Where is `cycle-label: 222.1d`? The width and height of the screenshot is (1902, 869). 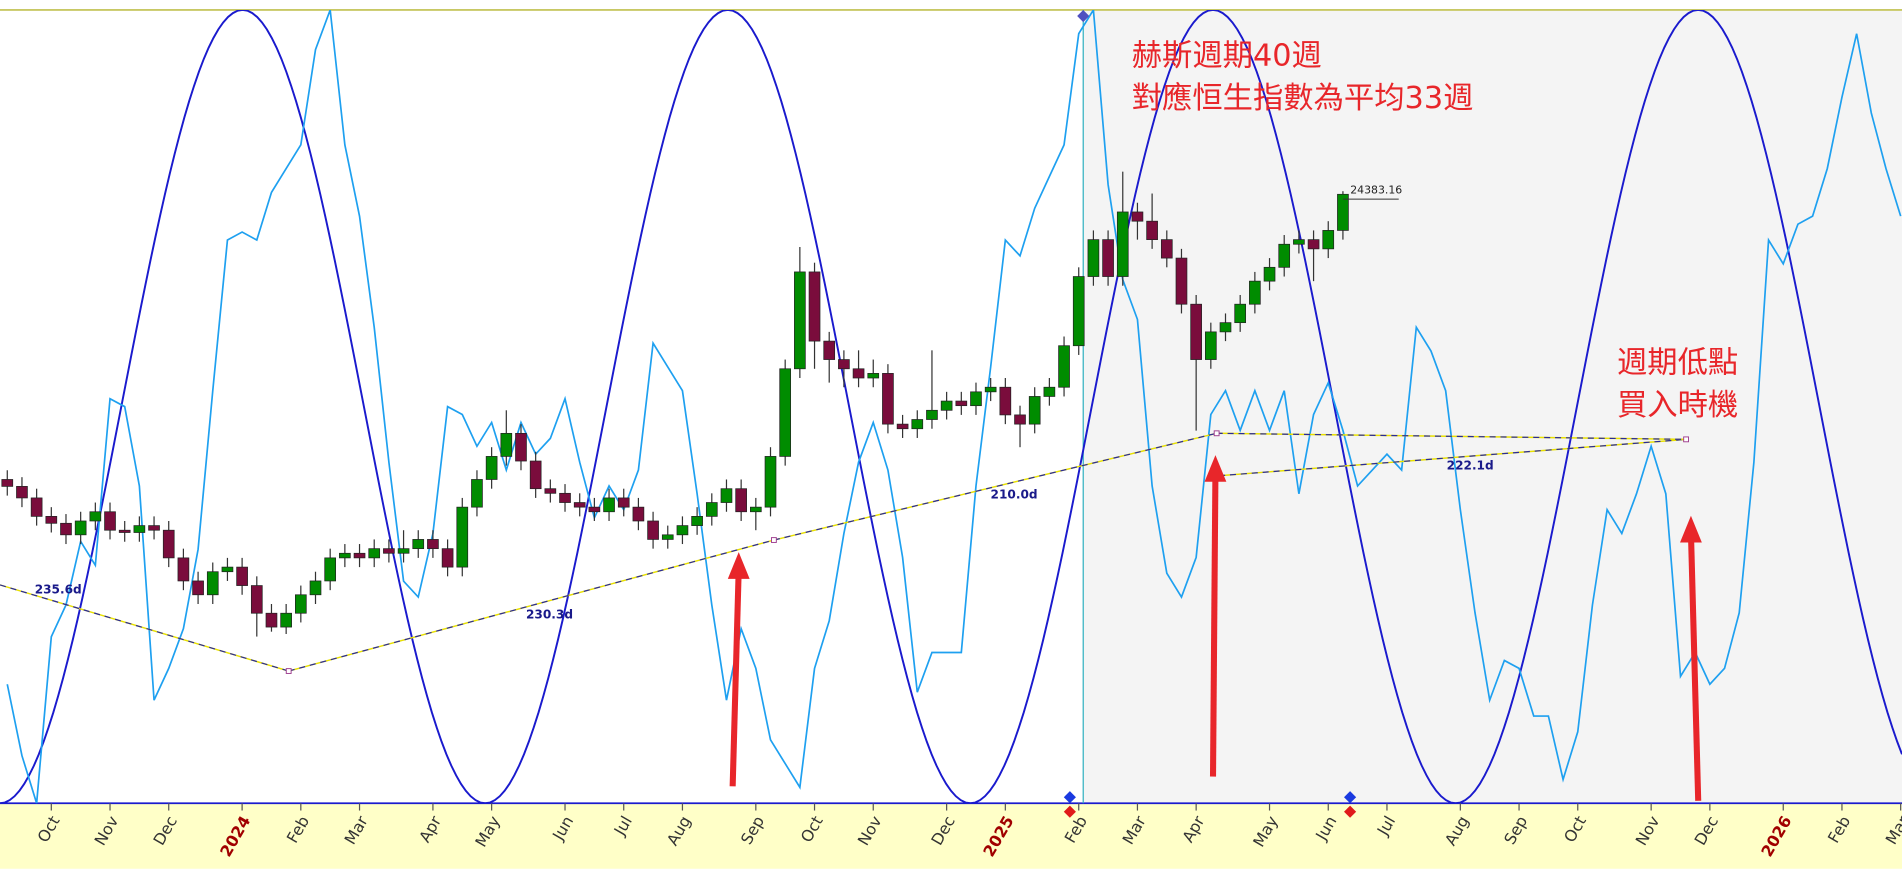
cycle-label: 222.1d is located at coordinates (1470, 466).